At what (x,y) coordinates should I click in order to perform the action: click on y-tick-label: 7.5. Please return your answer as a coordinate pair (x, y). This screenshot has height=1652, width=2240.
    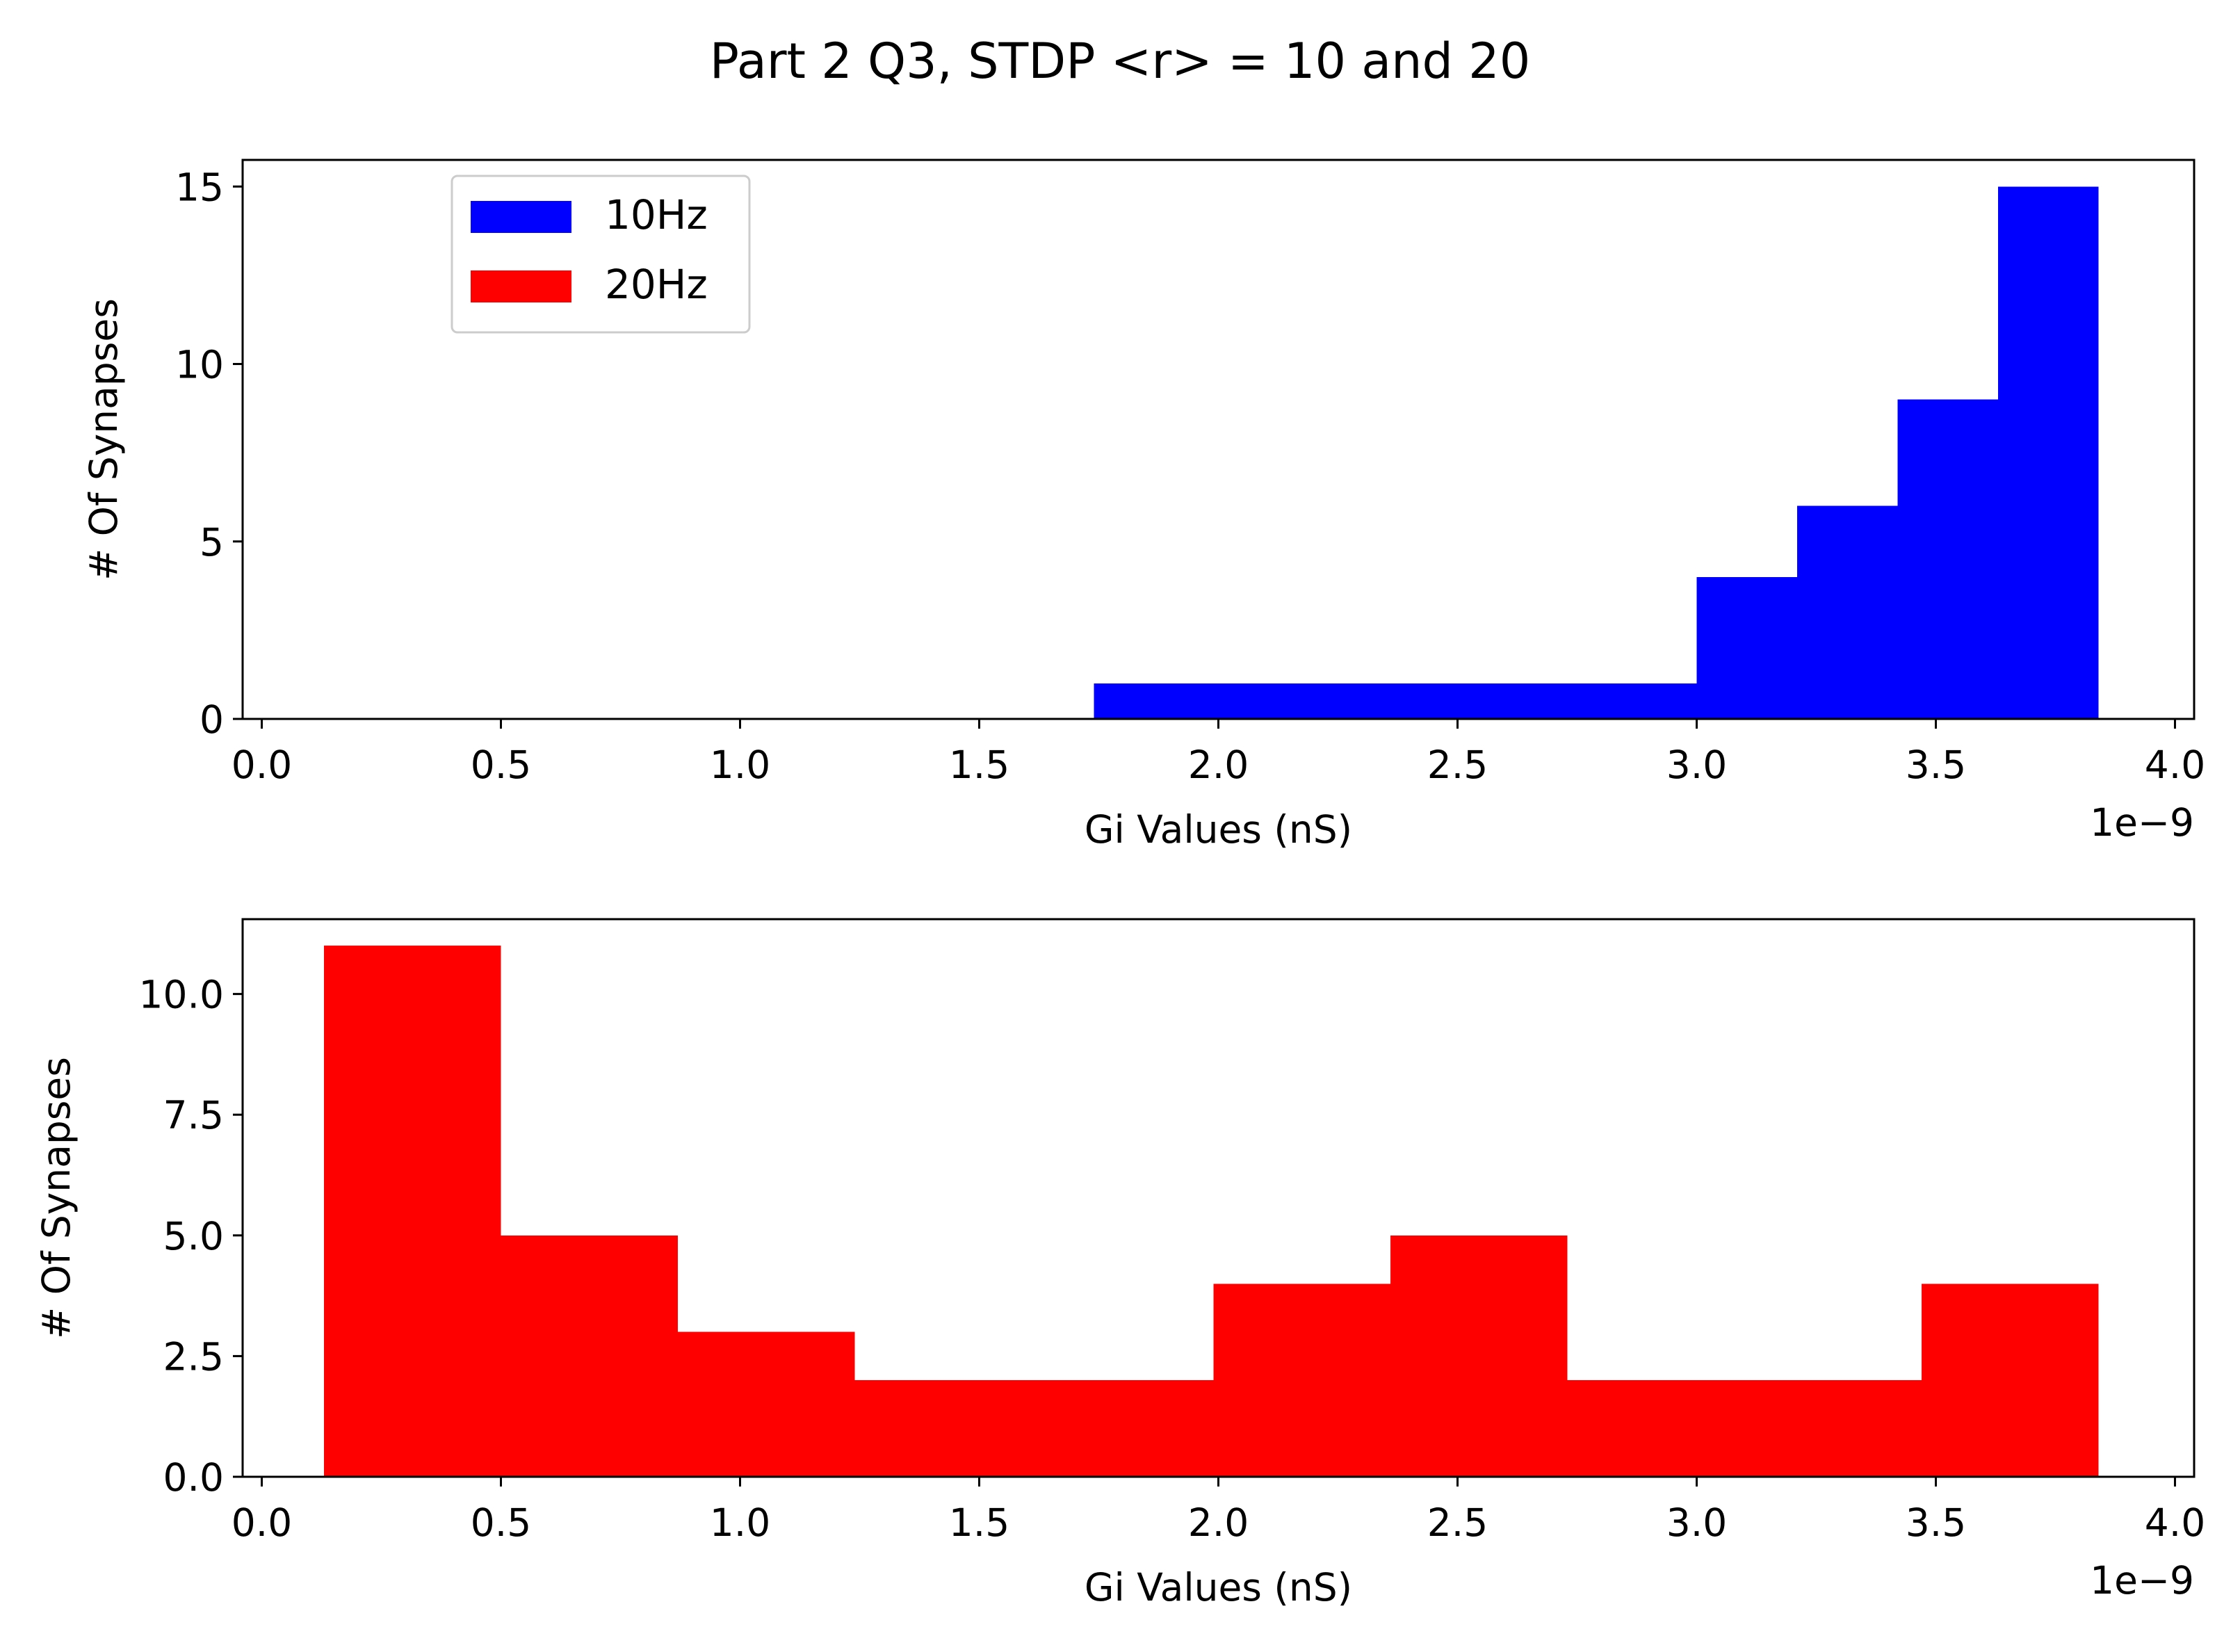
    Looking at the image, I should click on (194, 1115).